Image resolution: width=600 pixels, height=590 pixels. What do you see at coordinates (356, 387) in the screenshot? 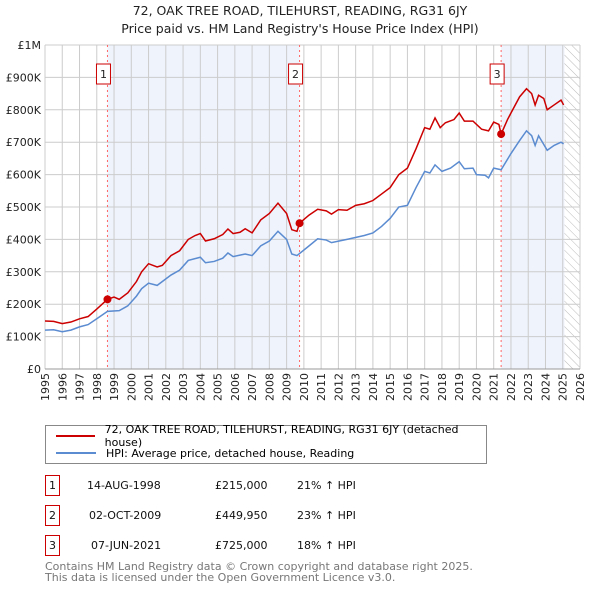
I see `x-tick-label: 2013` at bounding box center [356, 387].